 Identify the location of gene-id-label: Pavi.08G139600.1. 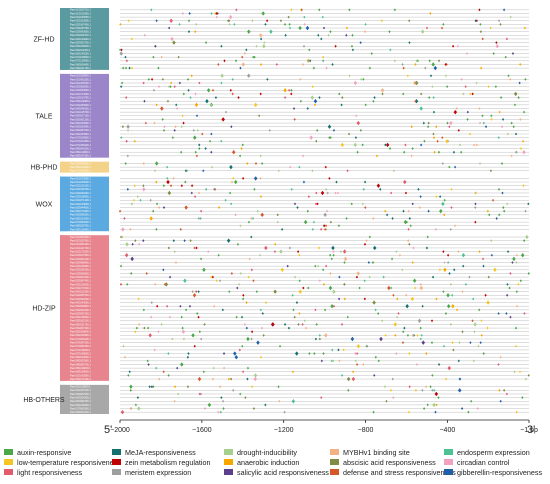
(80, 372).